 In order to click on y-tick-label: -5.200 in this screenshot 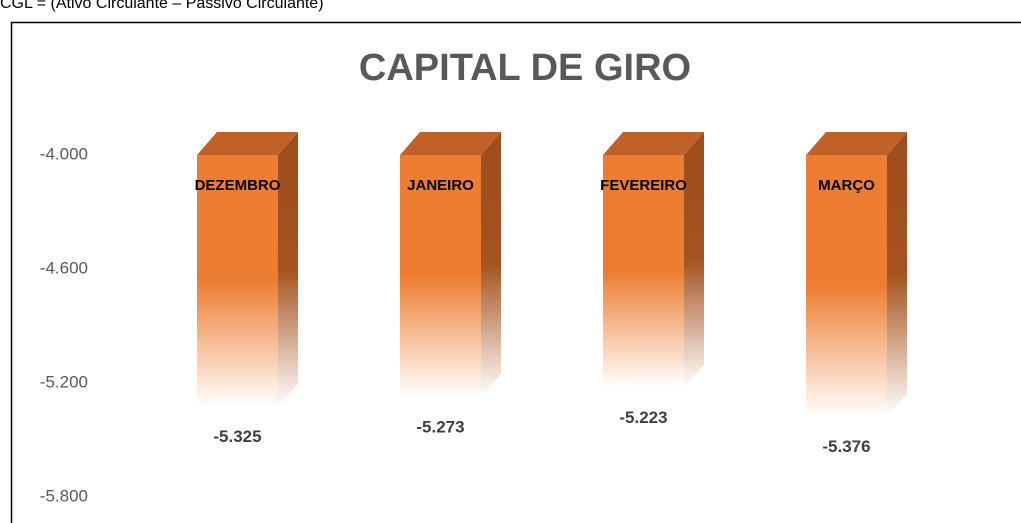, I will do `click(64, 381)`.